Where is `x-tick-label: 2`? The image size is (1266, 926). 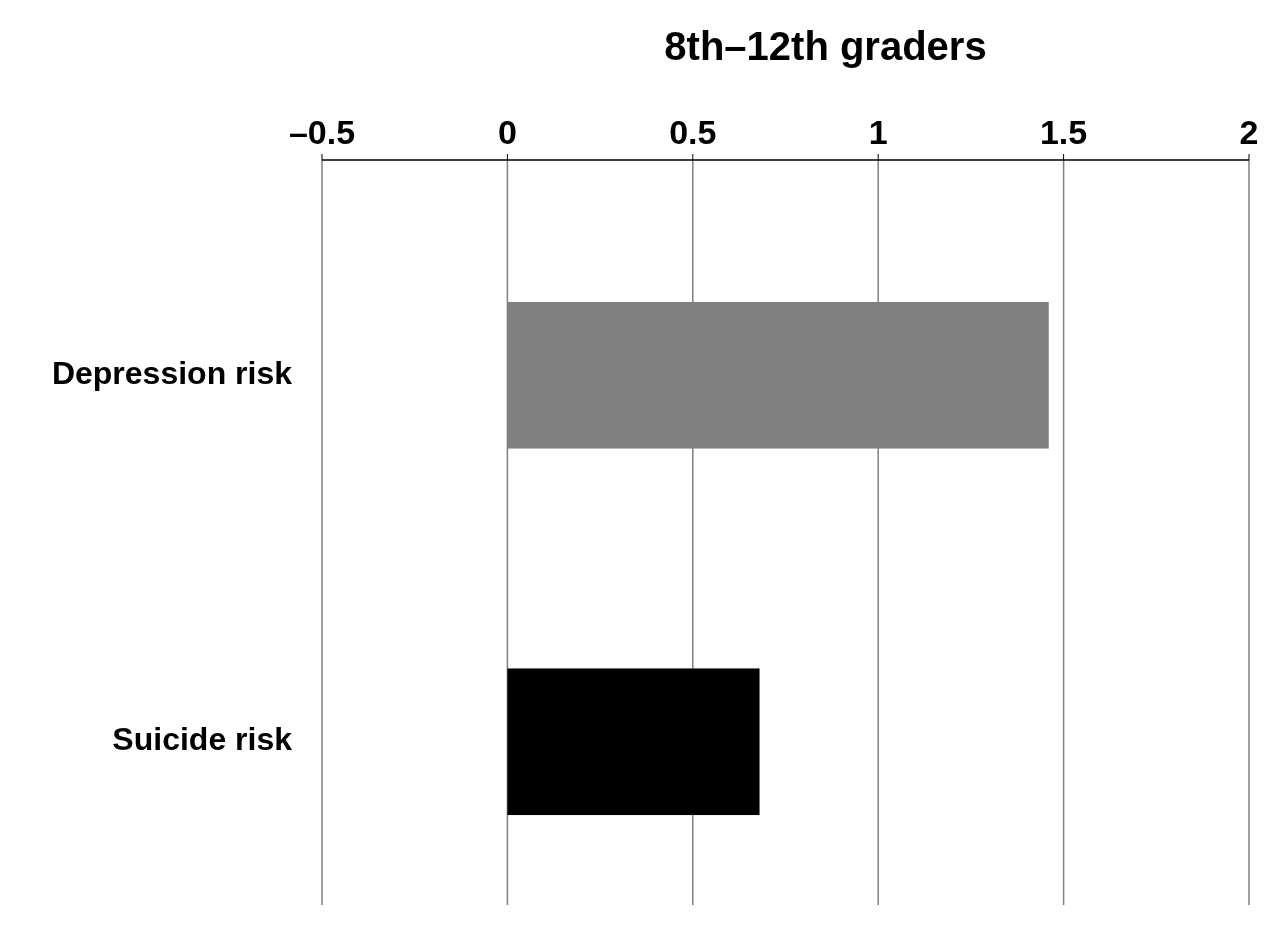
x-tick-label: 2 is located at coordinates (1249, 132).